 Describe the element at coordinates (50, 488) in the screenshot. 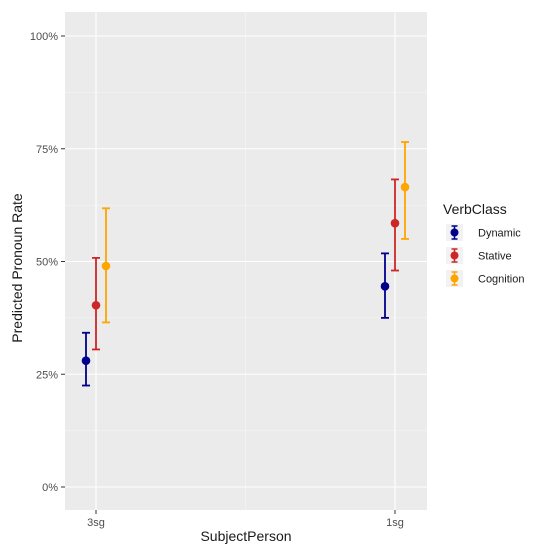

I see `y-tick-label: 0%` at that location.